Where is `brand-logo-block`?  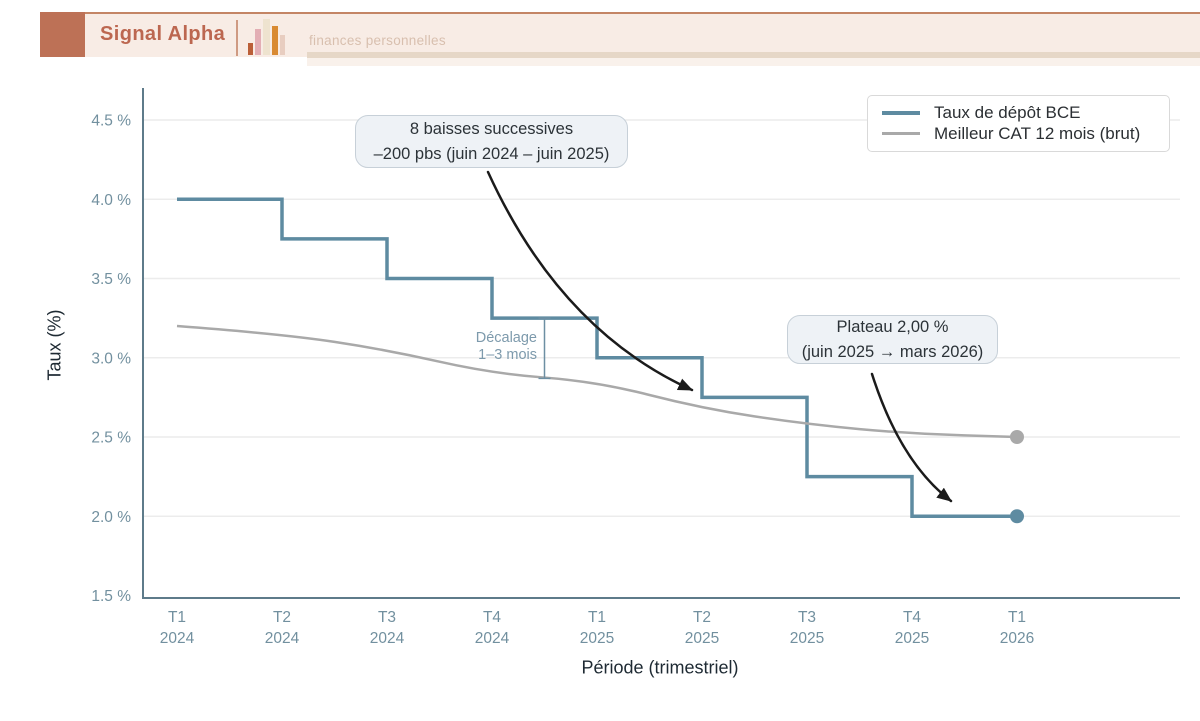 brand-logo-block is located at coordinates (62, 34).